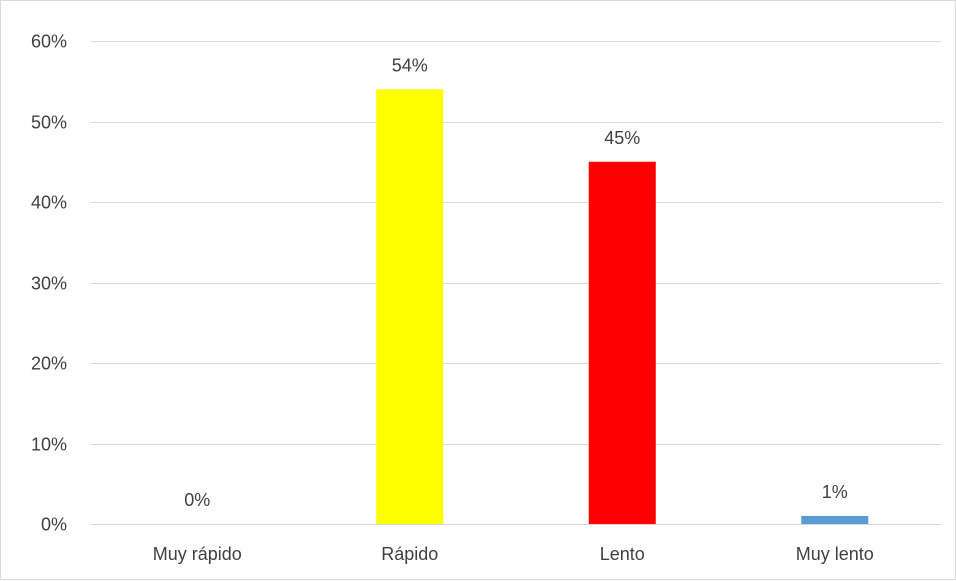 Image resolution: width=956 pixels, height=581 pixels. What do you see at coordinates (197, 500) in the screenshot?
I see `data-label-0: 0%` at bounding box center [197, 500].